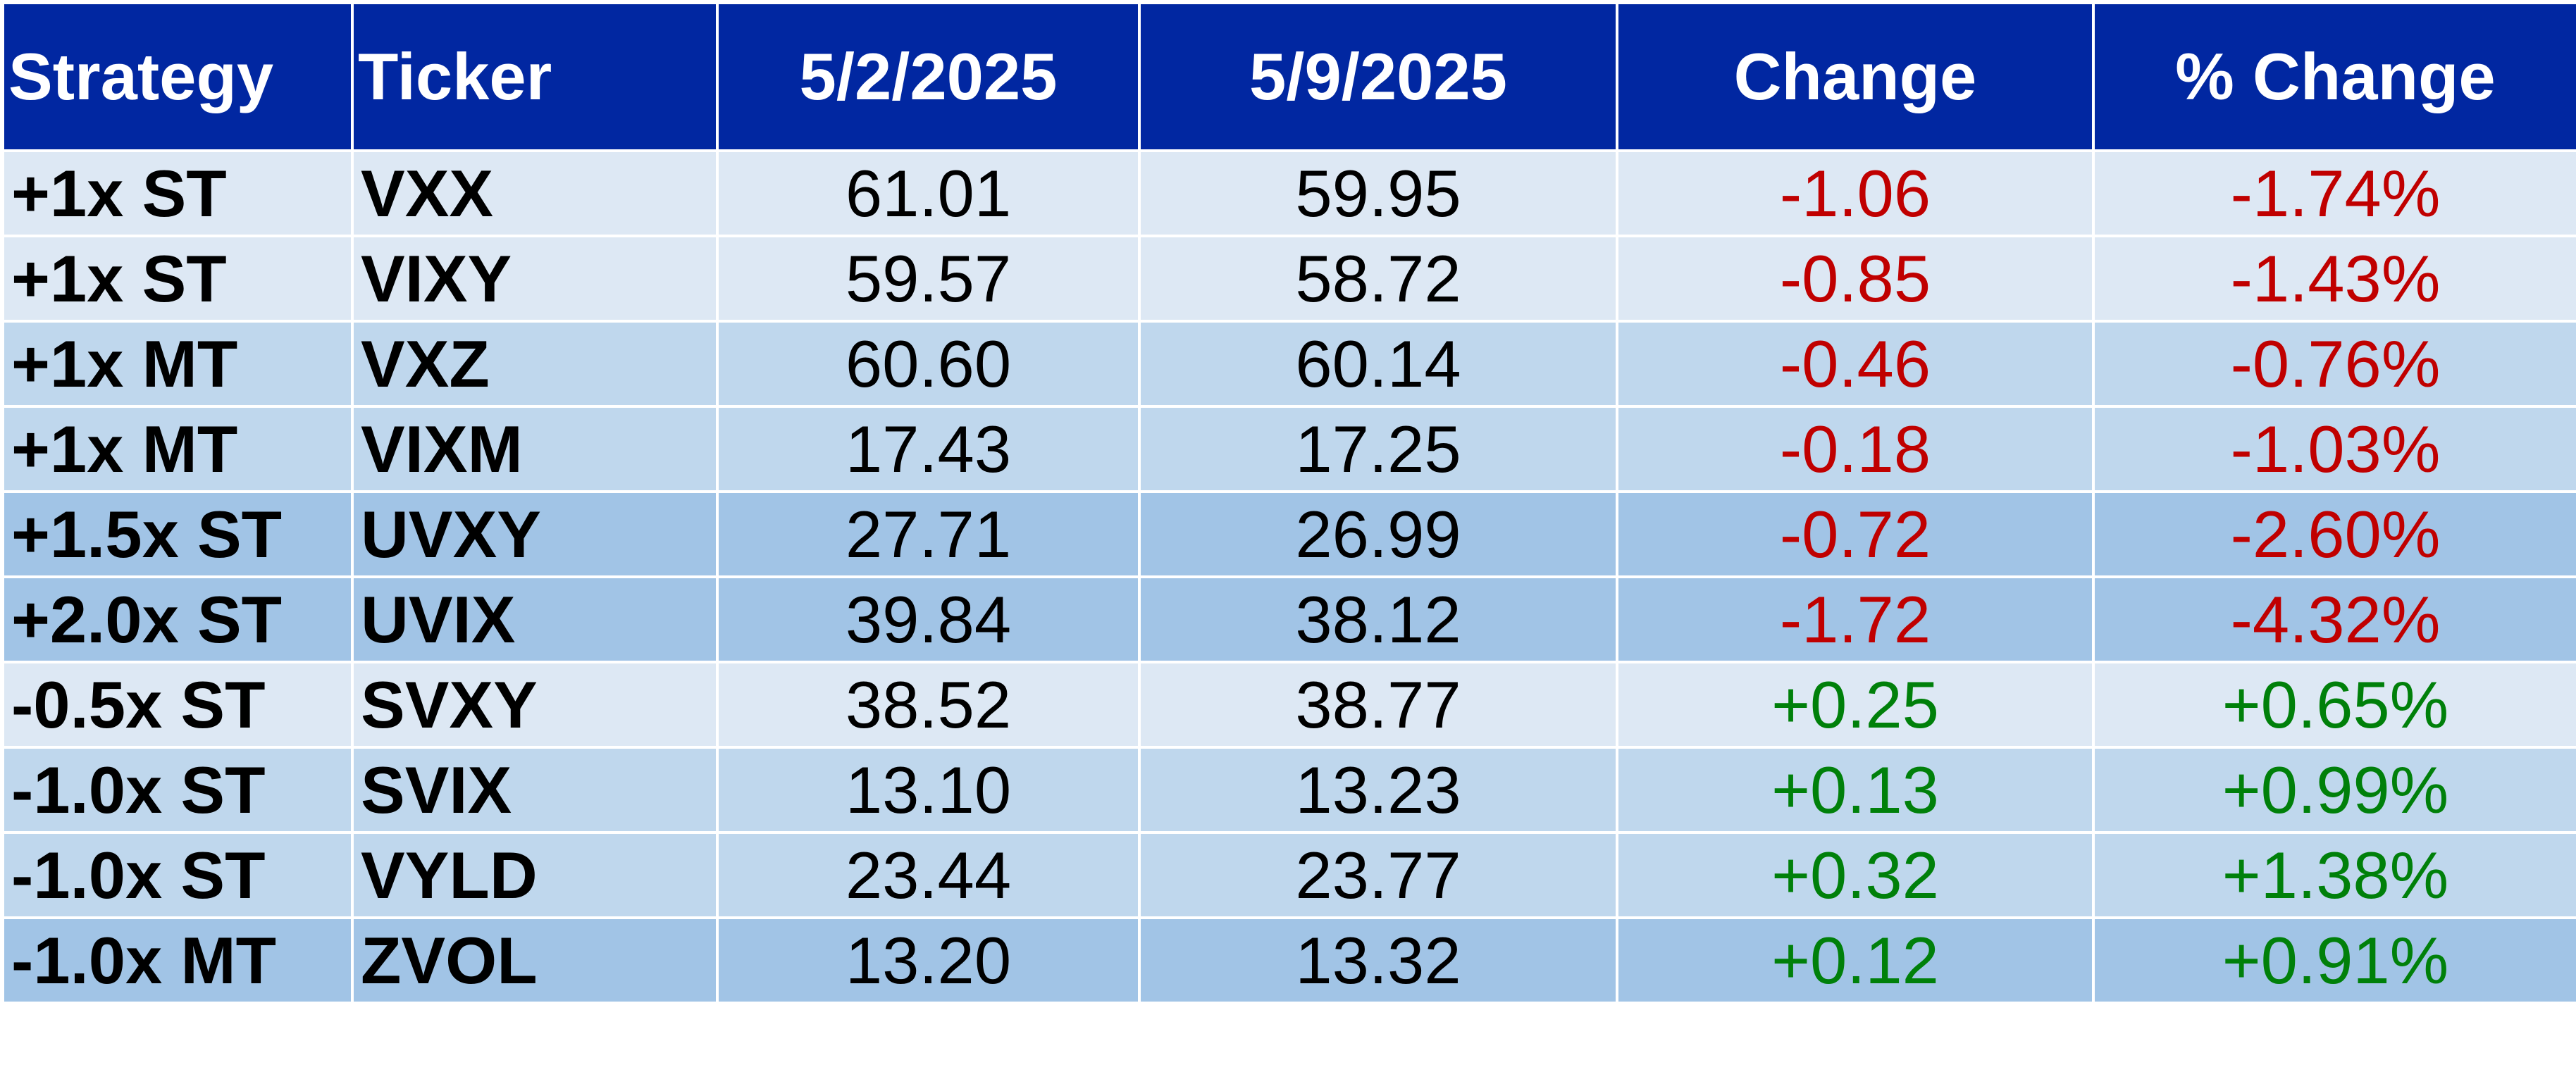  Describe the element at coordinates (928, 790) in the screenshot. I see `cell-price-date-1: 13.10` at that location.